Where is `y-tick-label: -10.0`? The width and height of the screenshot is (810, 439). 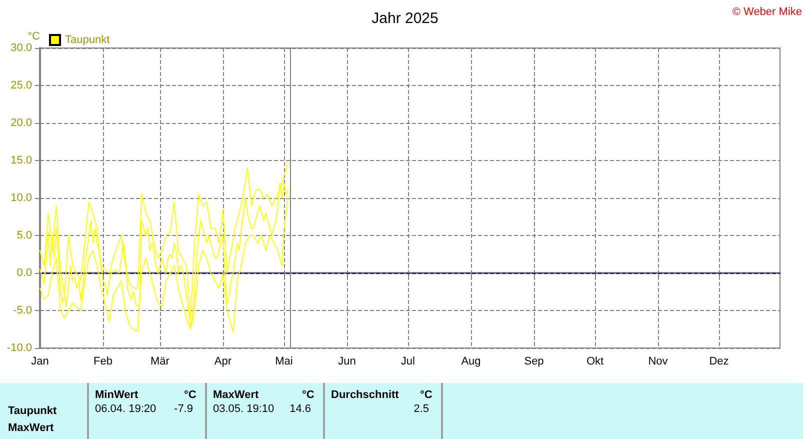 y-tick-label: -10.0 is located at coordinates (19, 348).